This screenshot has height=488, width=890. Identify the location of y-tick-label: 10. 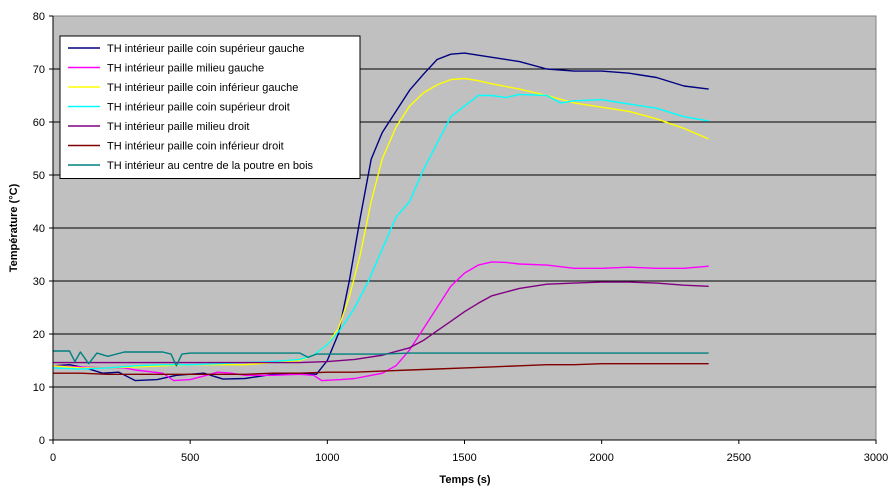
(39, 388).